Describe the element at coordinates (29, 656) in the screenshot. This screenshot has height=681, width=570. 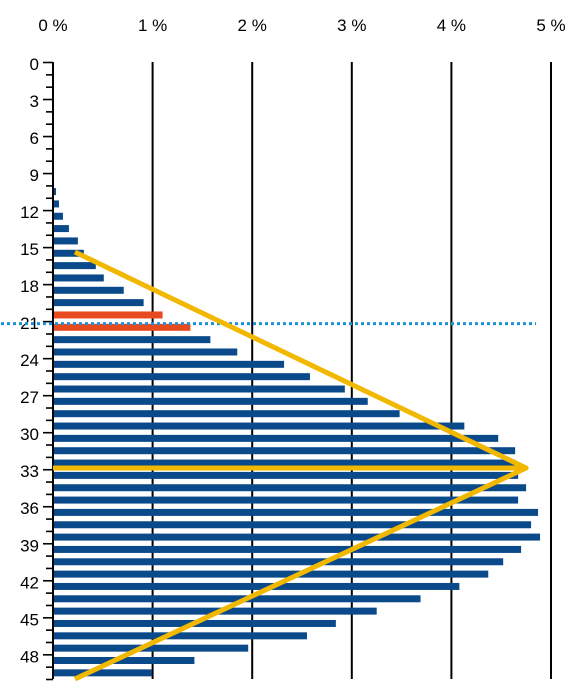
I see `y-tick-label-48: 48` at that location.